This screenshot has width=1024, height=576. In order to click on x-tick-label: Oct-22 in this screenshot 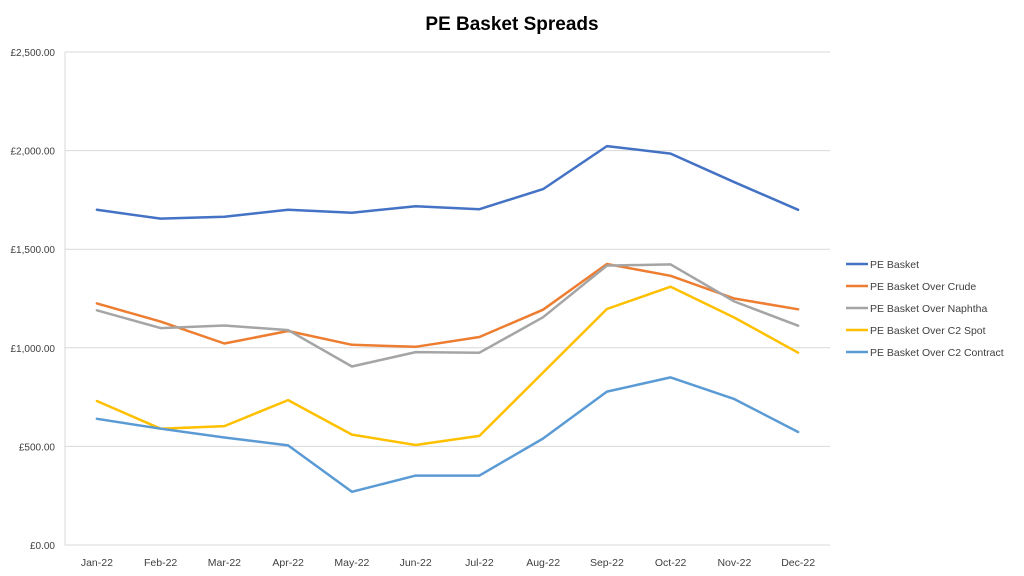, I will do `click(671, 563)`.